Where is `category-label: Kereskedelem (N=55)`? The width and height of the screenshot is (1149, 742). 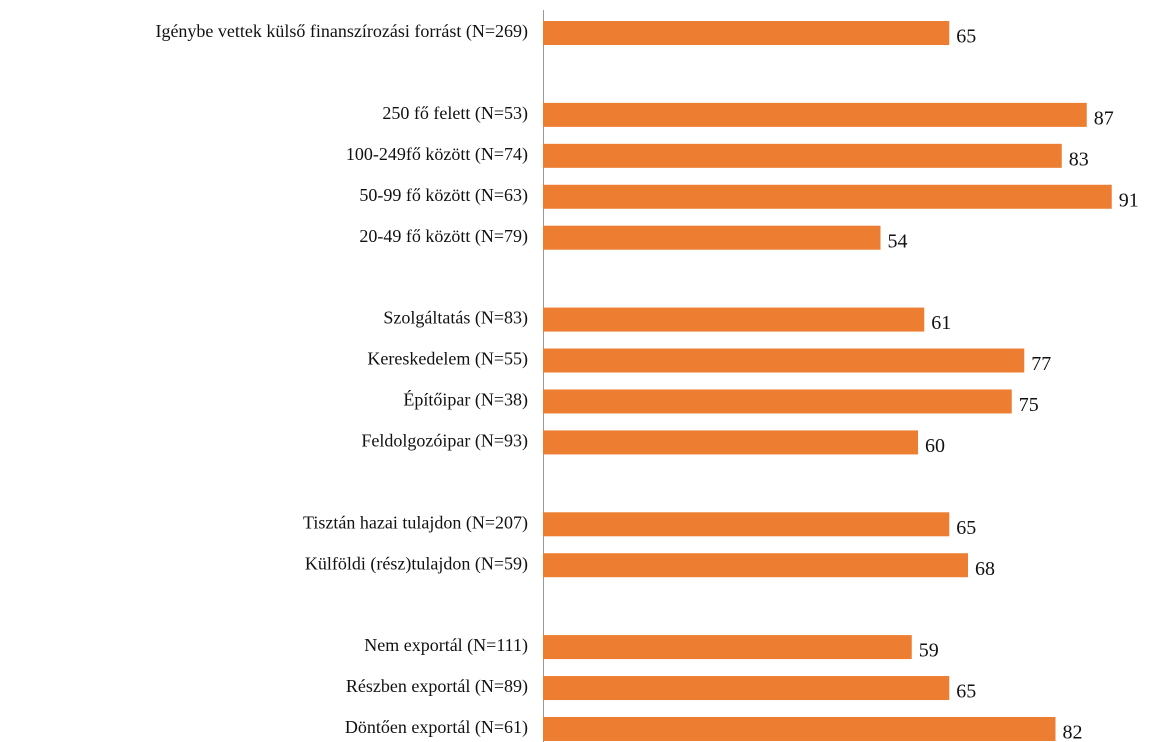 category-label: Kereskedelem (N=55) is located at coordinates (447, 359).